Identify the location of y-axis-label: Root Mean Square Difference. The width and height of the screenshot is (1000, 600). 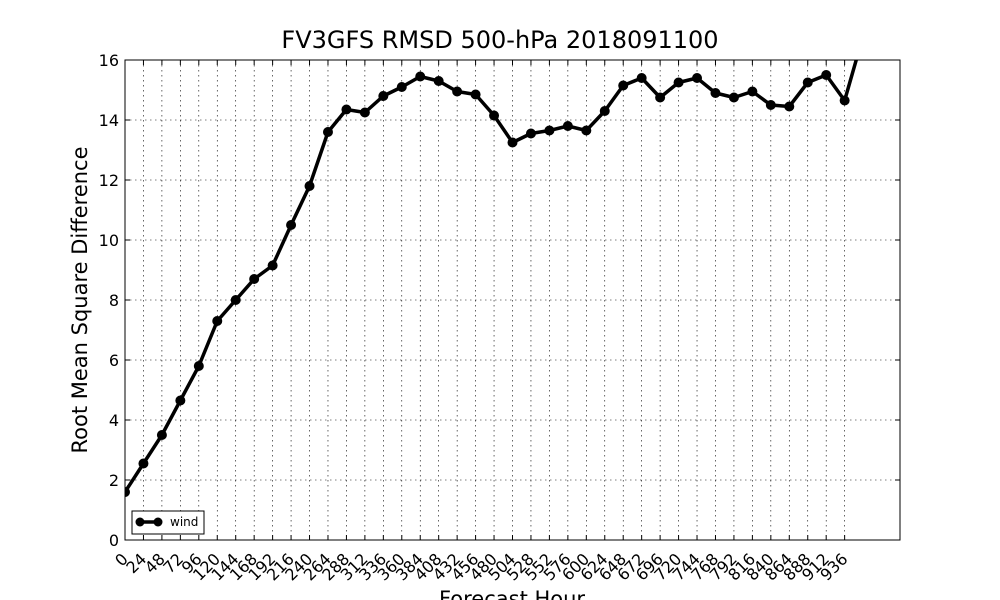
(80, 299).